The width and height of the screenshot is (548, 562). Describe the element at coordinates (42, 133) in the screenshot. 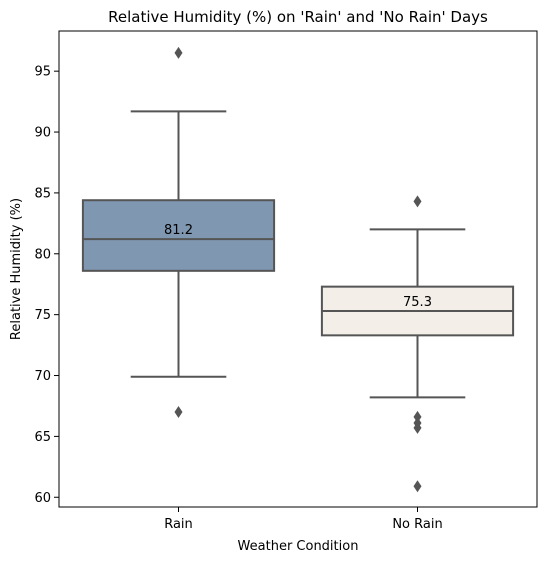

I see `y-tick-label-6: 90` at that location.